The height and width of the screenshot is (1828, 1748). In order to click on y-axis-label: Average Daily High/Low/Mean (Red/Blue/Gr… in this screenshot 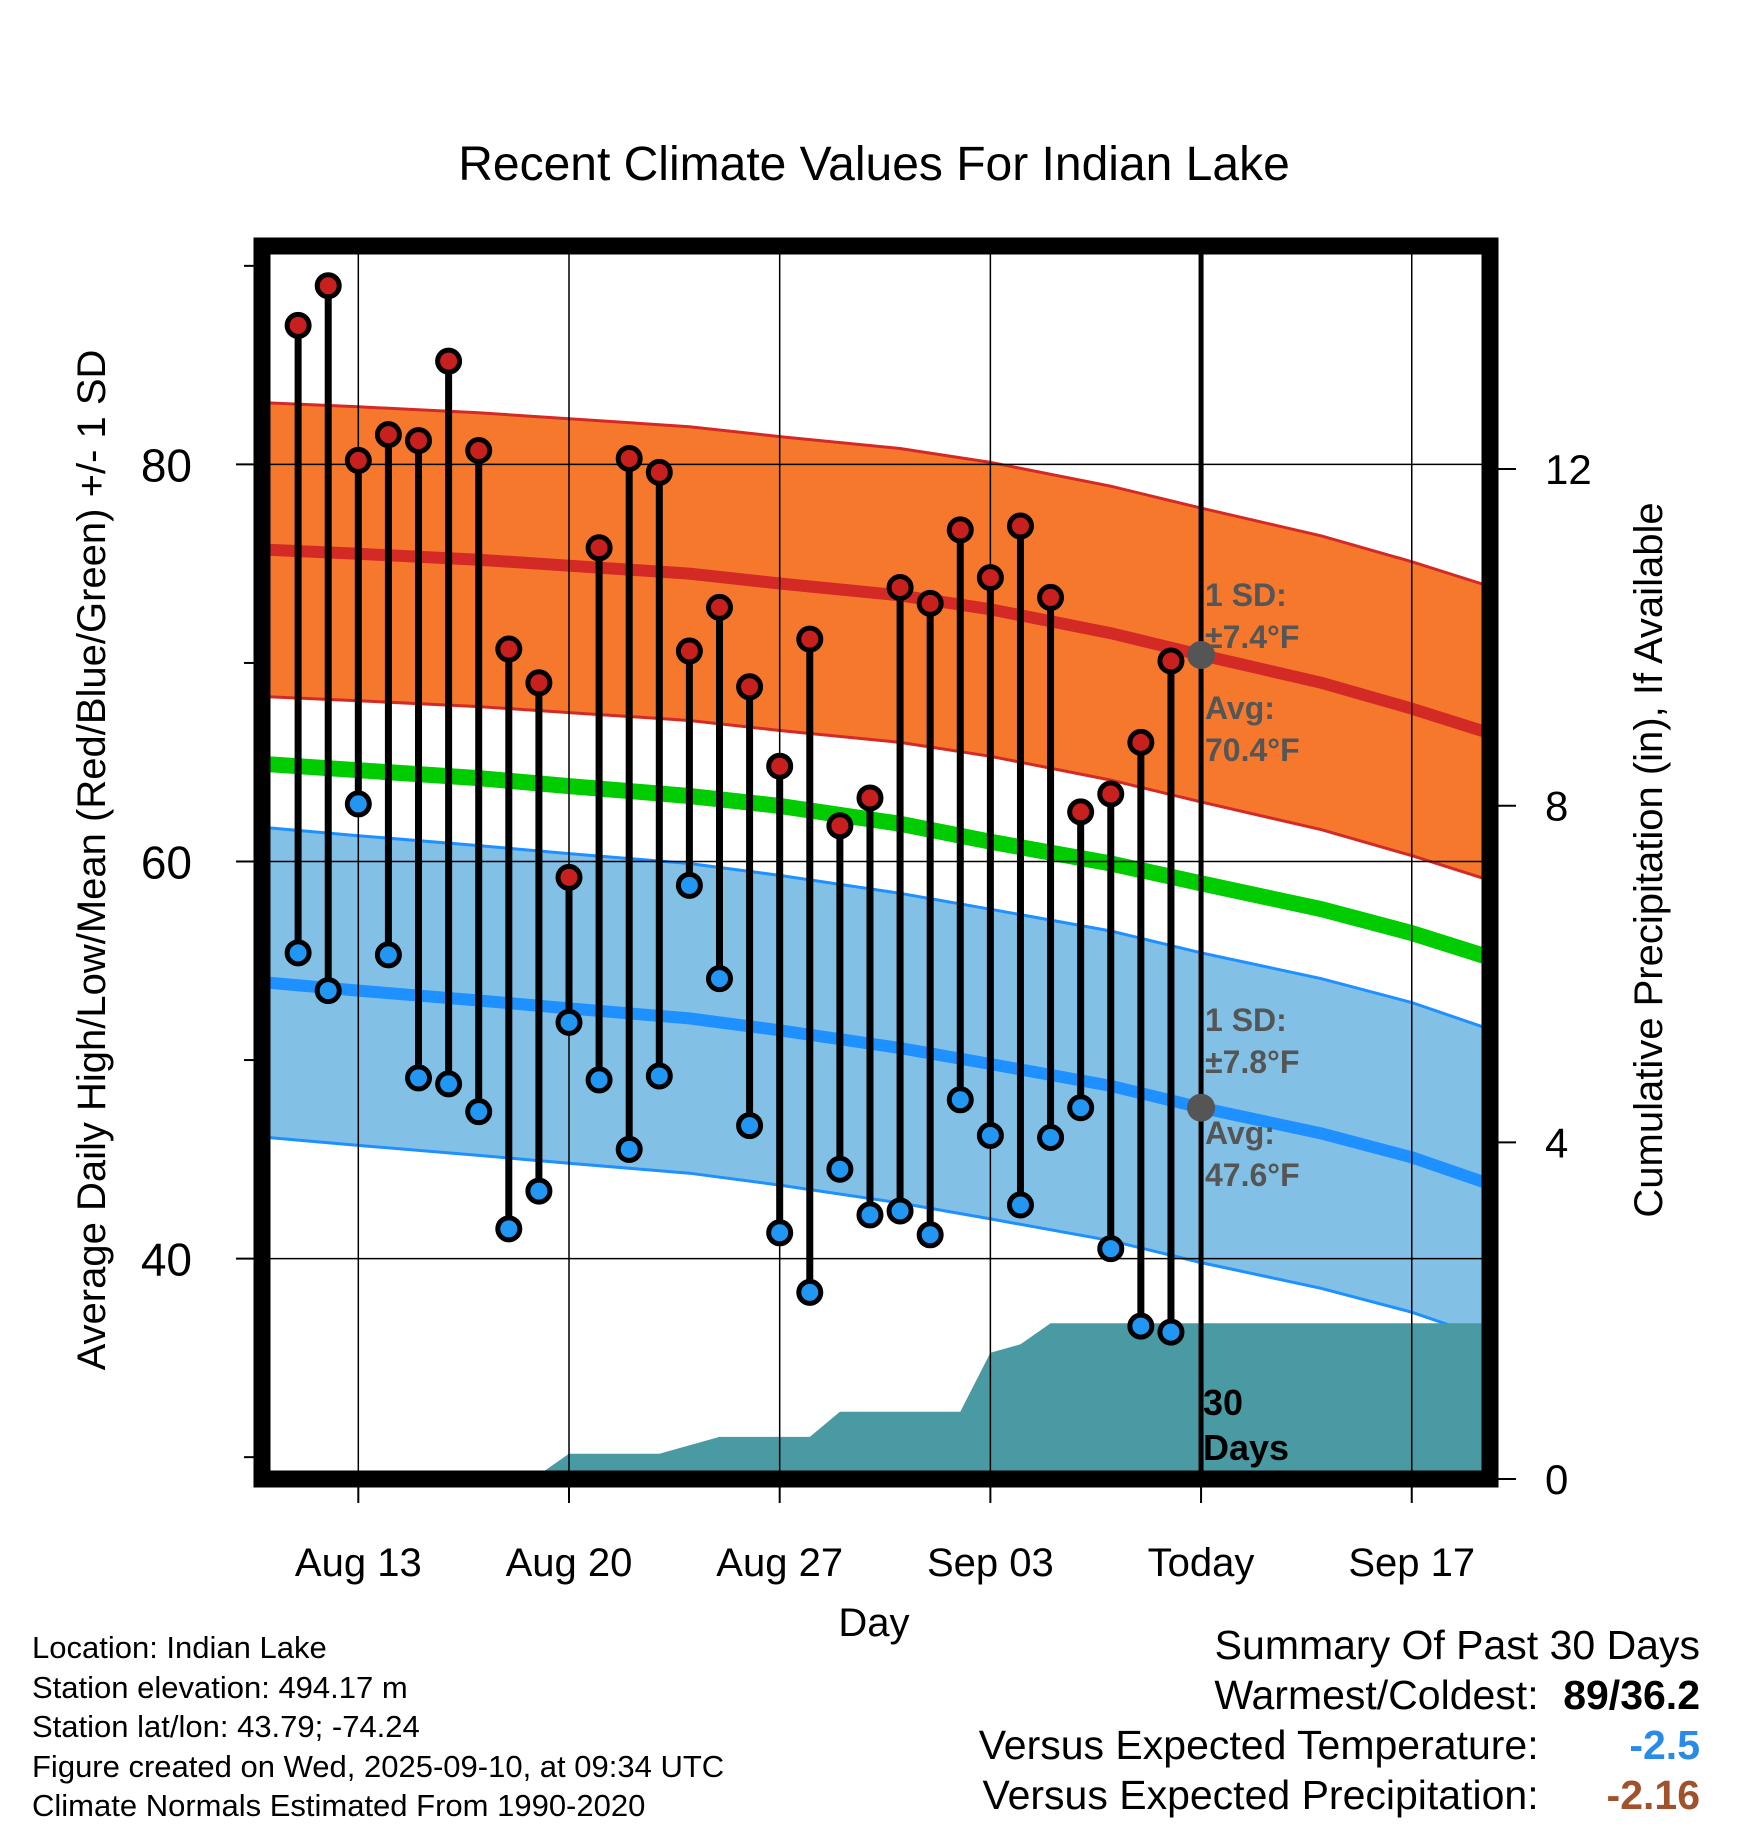, I will do `click(92, 860)`.